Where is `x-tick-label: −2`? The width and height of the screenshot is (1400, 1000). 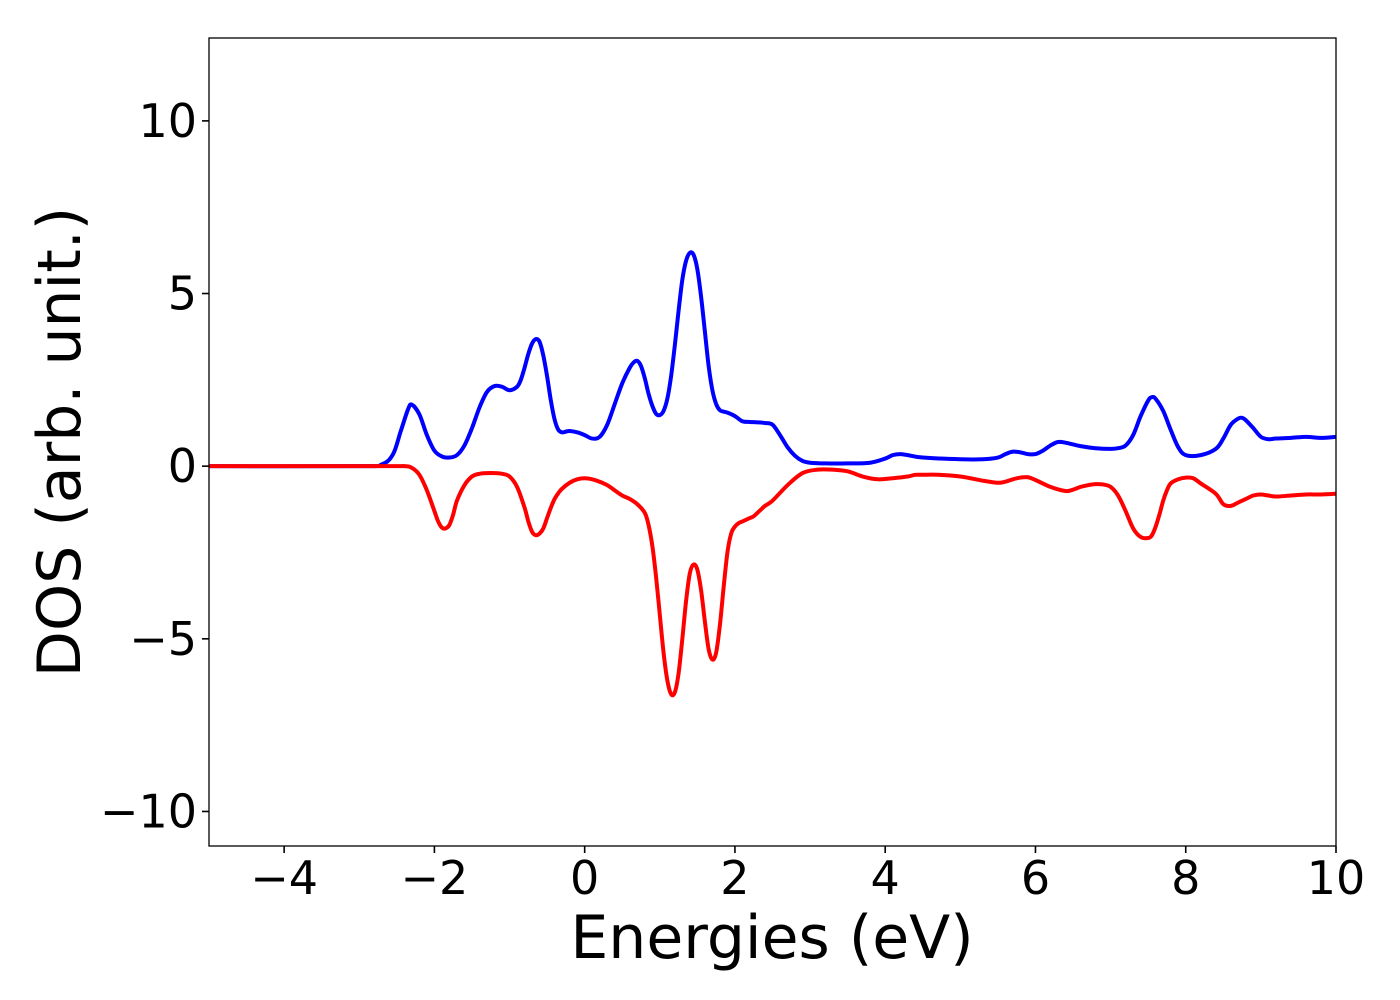
x-tick-label: −2 is located at coordinates (434, 878).